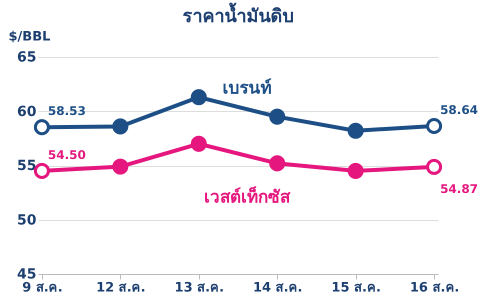 The width and height of the screenshot is (500, 300). I want to click on data-label: 54.87, so click(459, 189).